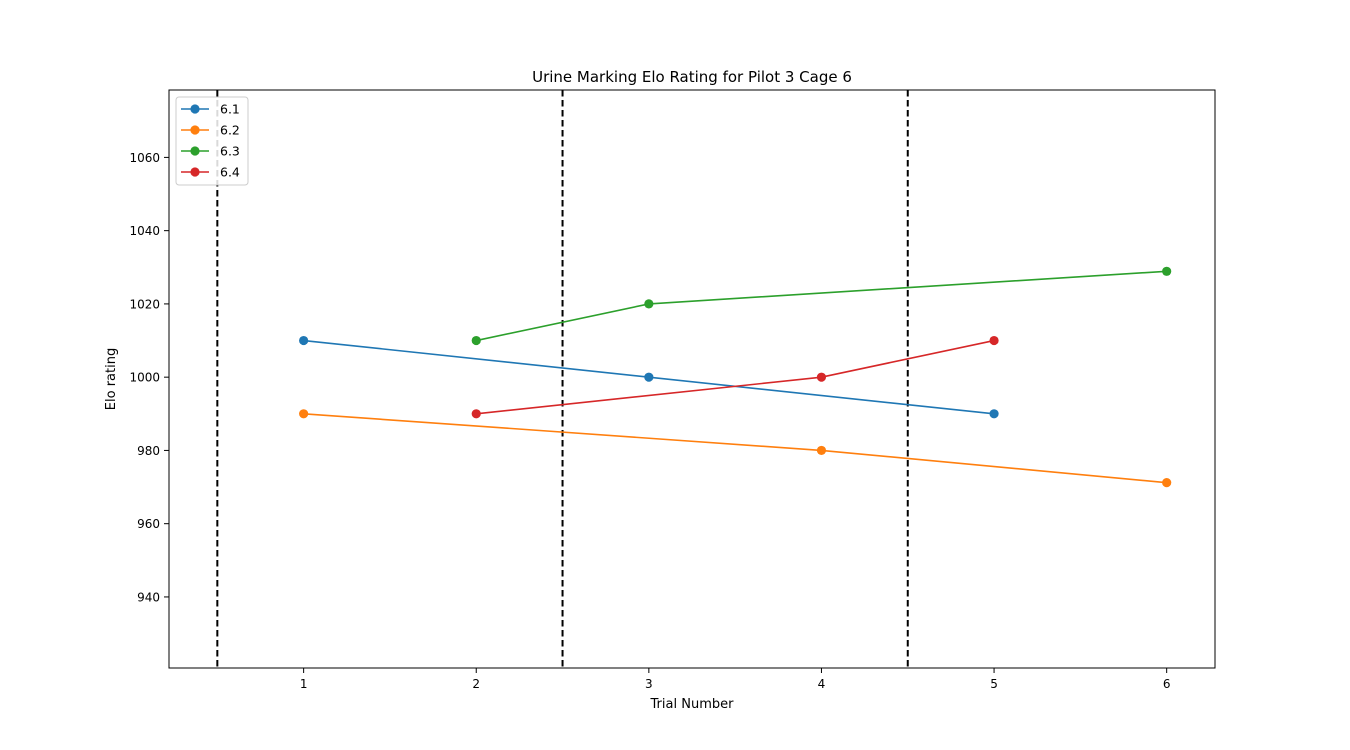  What do you see at coordinates (304, 684) in the screenshot?
I see `x-tick-label: 1` at bounding box center [304, 684].